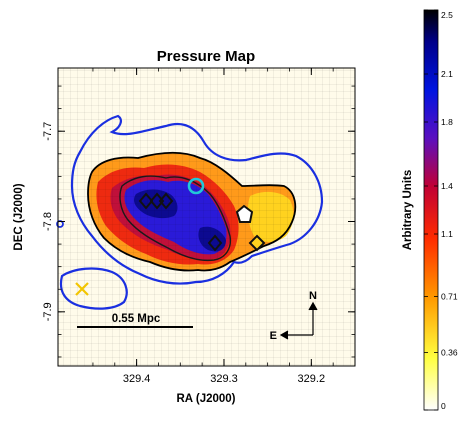 This screenshot has width=474, height=426. I want to click on y-tick-label: -7.9, so click(48, 311).